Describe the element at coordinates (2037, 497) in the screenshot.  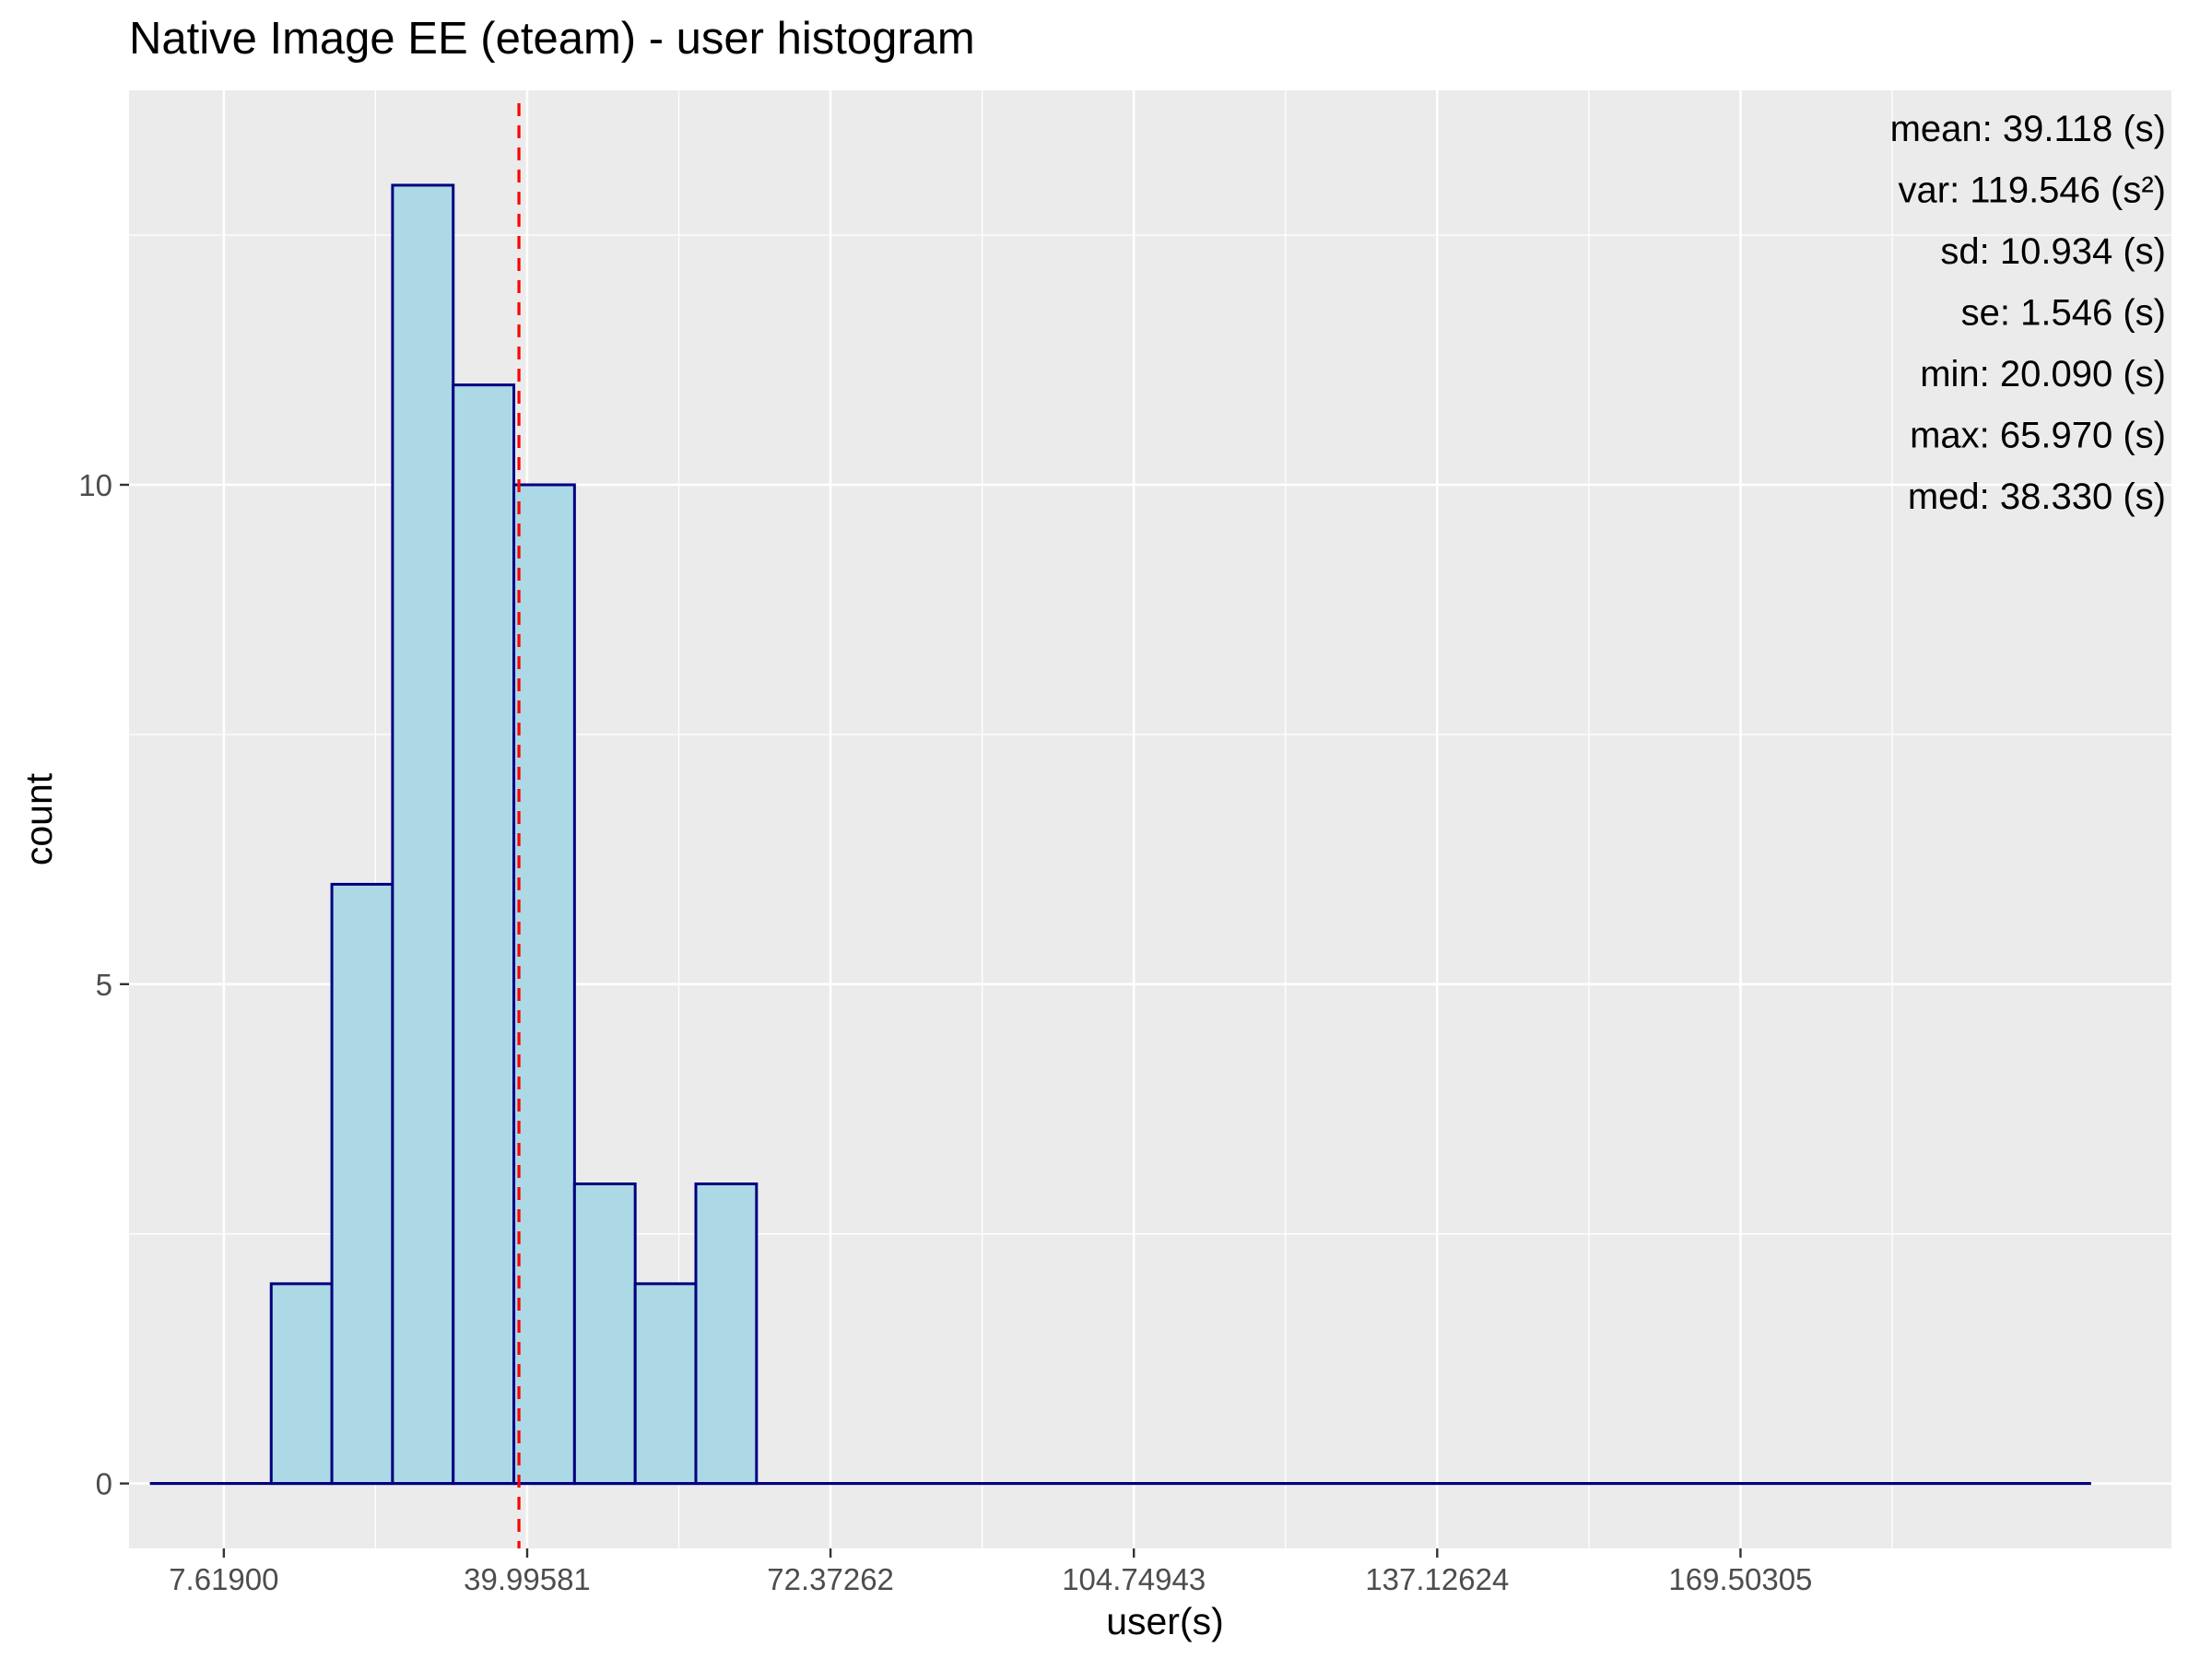
I see `stat-line: med: 38.330 (s)` at that location.